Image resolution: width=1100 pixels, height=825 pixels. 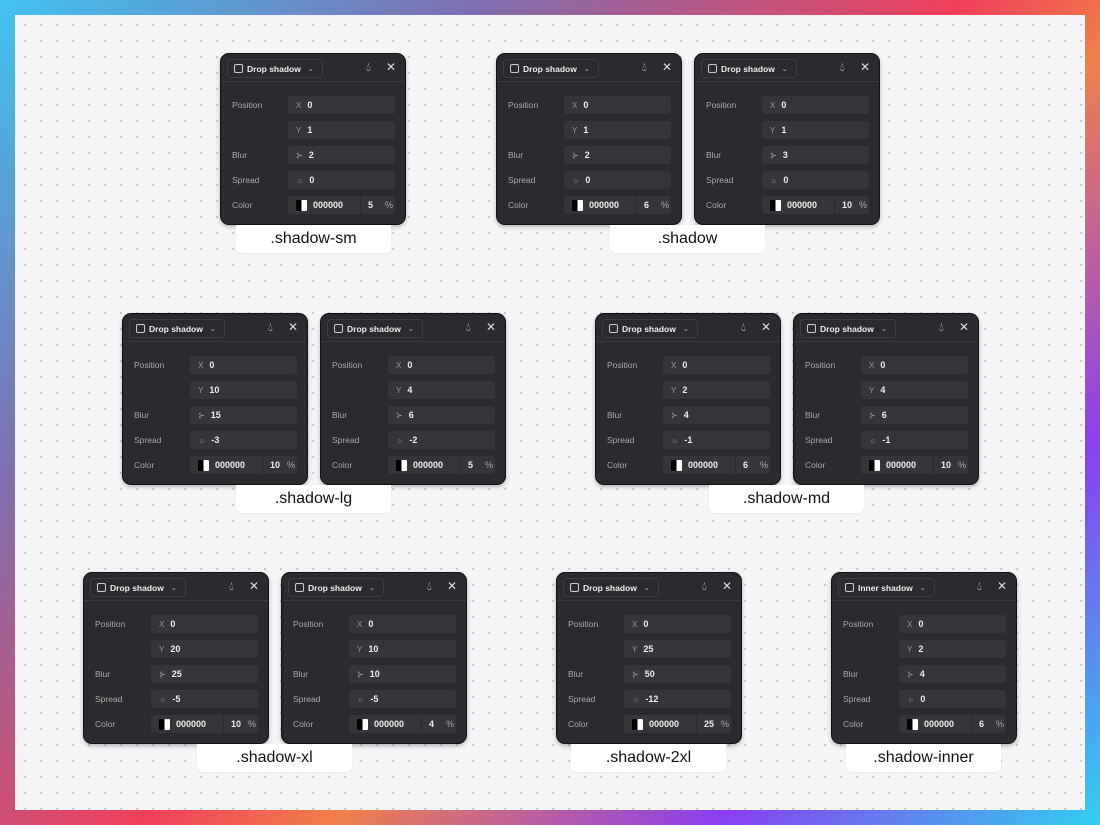 I want to click on blur-input: ⊱ 10, so click(x=402, y=674).